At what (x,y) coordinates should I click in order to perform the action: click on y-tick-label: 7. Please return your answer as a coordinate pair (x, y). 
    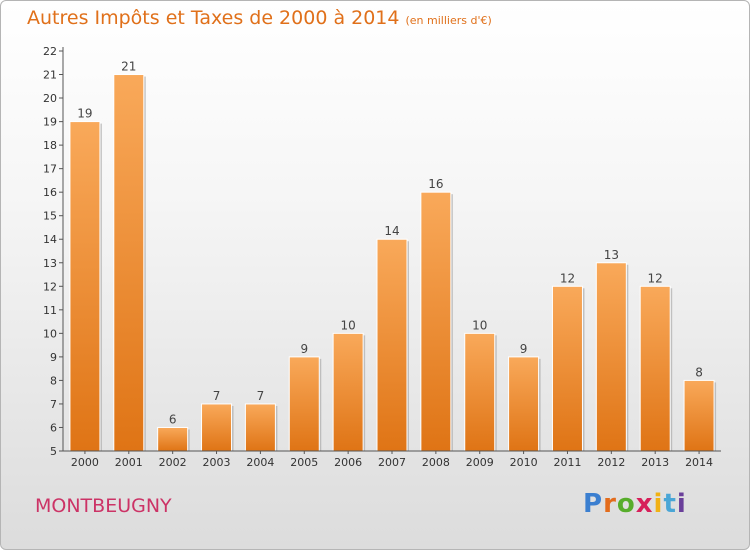
    Looking at the image, I should click on (53, 404).